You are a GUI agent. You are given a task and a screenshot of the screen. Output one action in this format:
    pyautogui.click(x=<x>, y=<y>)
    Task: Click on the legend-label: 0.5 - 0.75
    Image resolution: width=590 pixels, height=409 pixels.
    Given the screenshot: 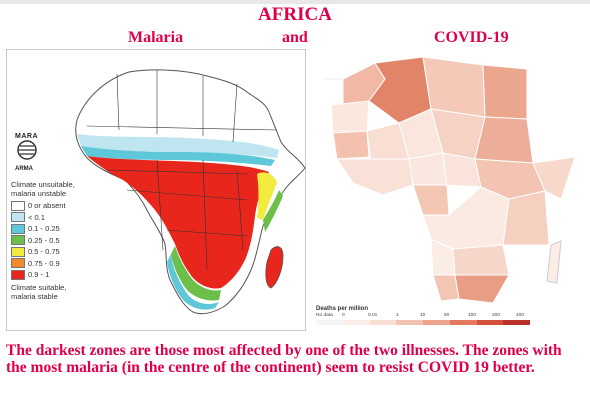 What is the action you would take?
    pyautogui.click(x=44, y=252)
    